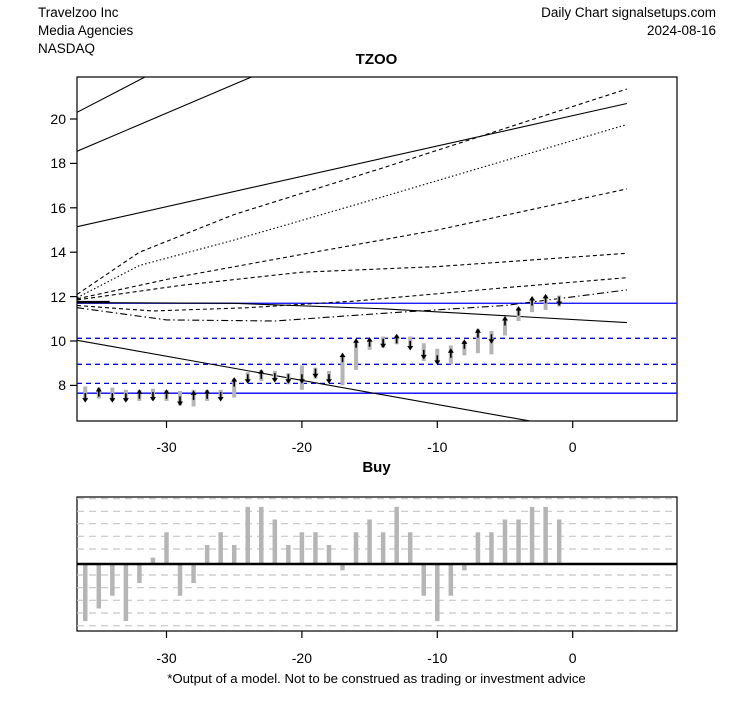 This screenshot has width=753, height=708. I want to click on buy-grid, so click(377, 562).